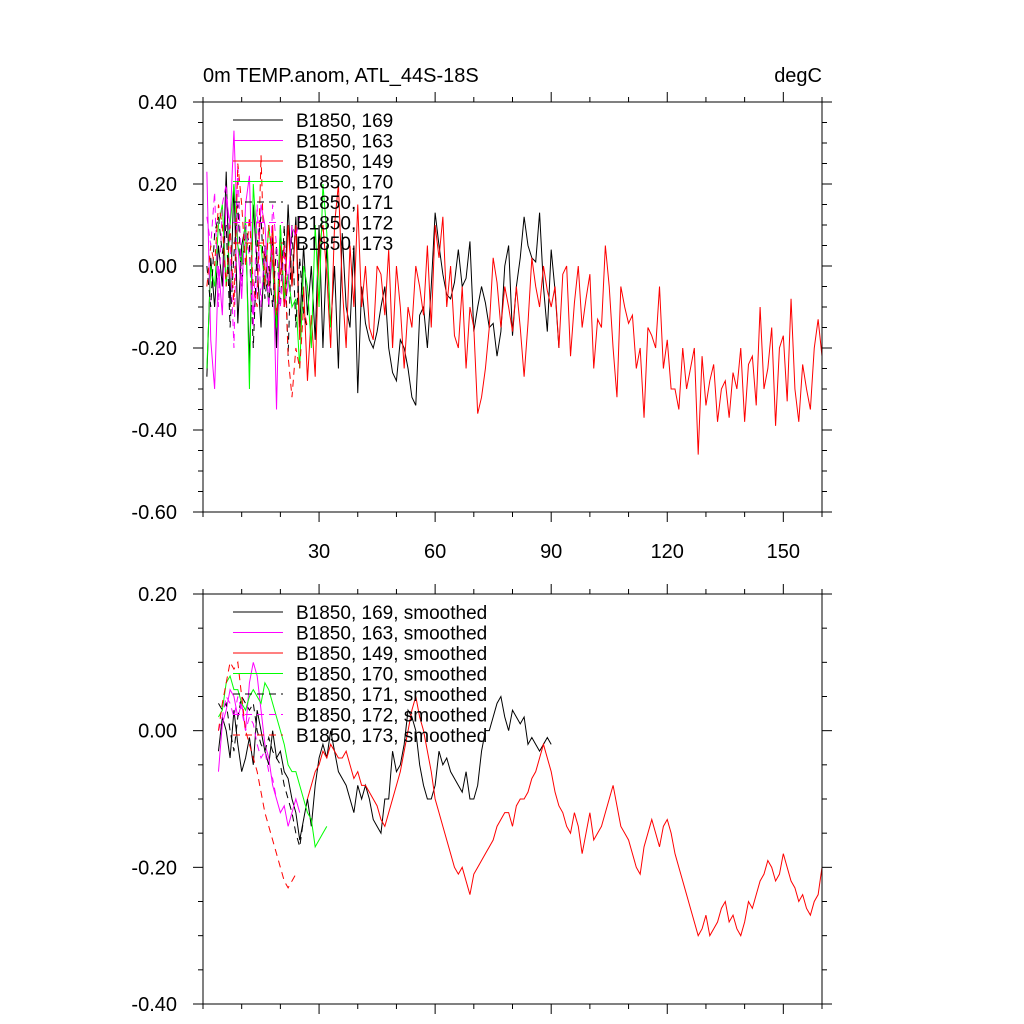 This screenshot has height=1024, width=1024. I want to click on legend-label: B1850, 149, so click(344, 162).